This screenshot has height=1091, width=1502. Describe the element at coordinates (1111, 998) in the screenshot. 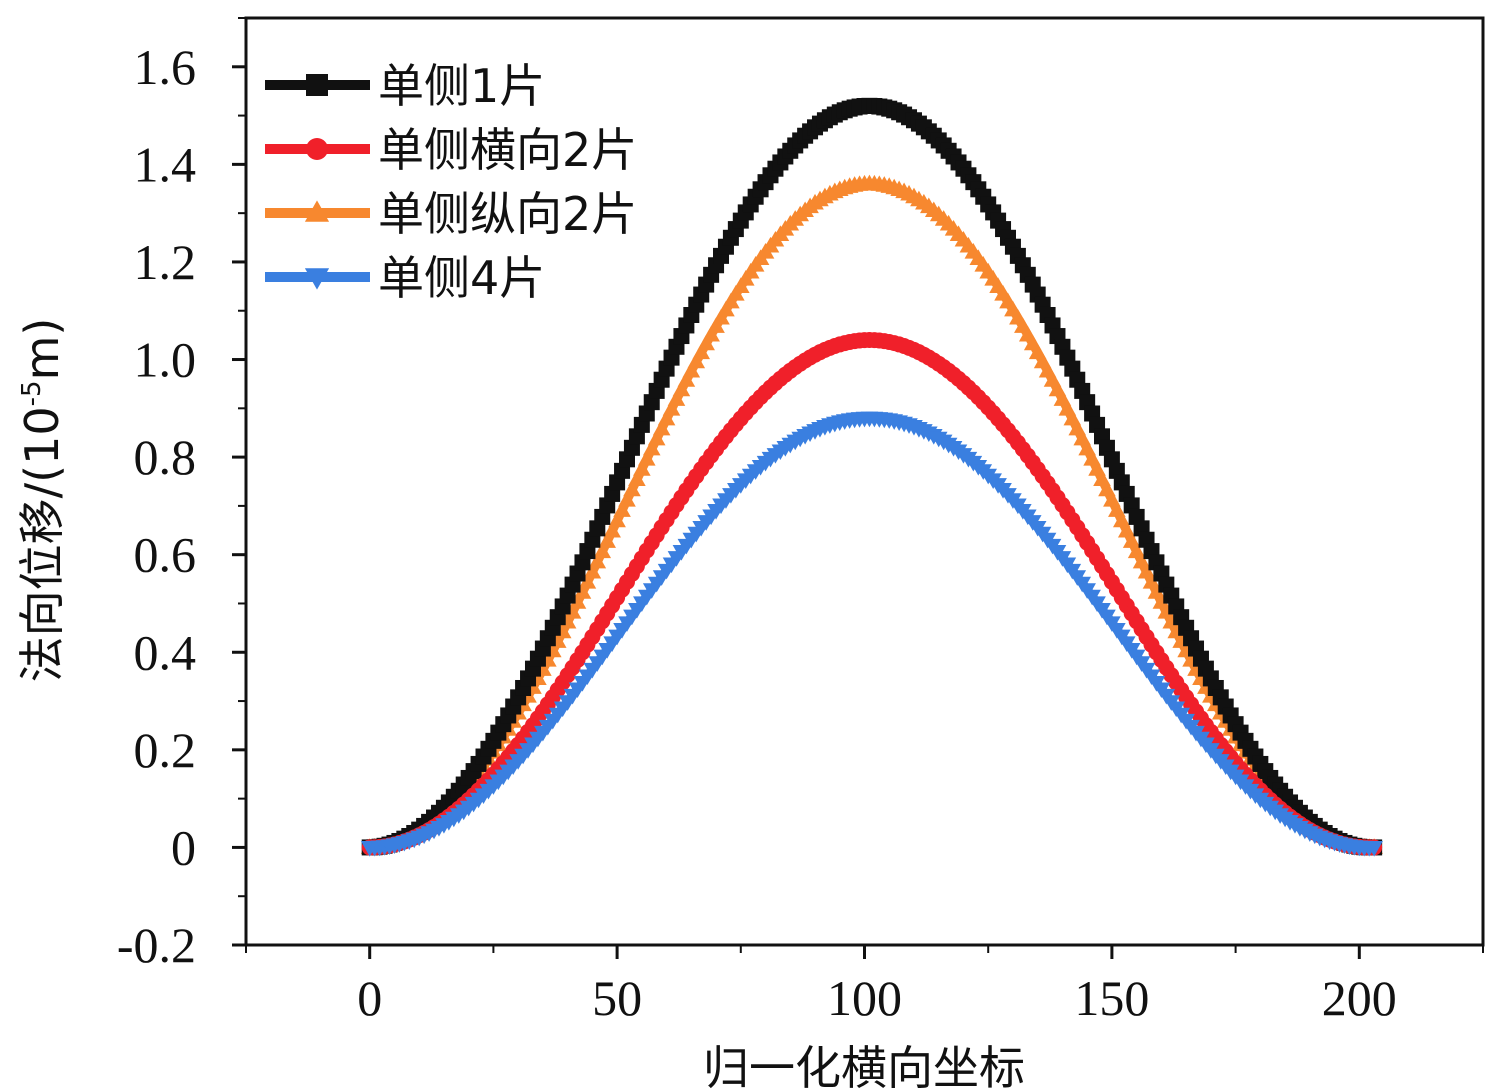

I see `x-tick-label: 150` at that location.